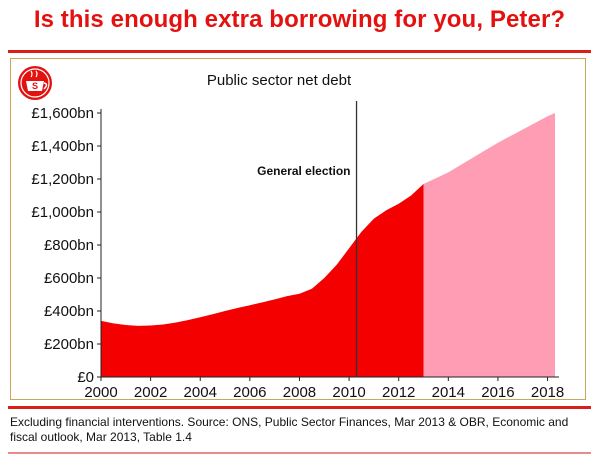 Image resolution: width=599 pixels, height=472 pixels. What do you see at coordinates (303, 171) in the screenshot?
I see `general-election-label: General election` at bounding box center [303, 171].